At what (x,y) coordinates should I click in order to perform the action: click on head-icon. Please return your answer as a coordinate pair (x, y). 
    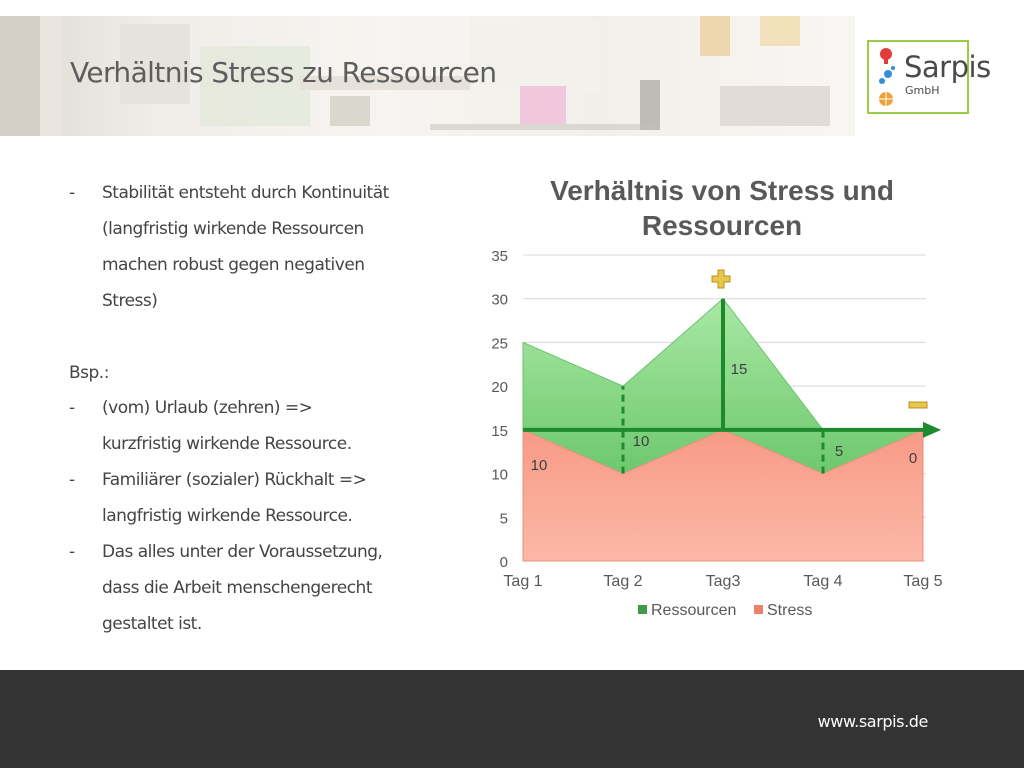
    Looking at the image, I should click on (886, 56).